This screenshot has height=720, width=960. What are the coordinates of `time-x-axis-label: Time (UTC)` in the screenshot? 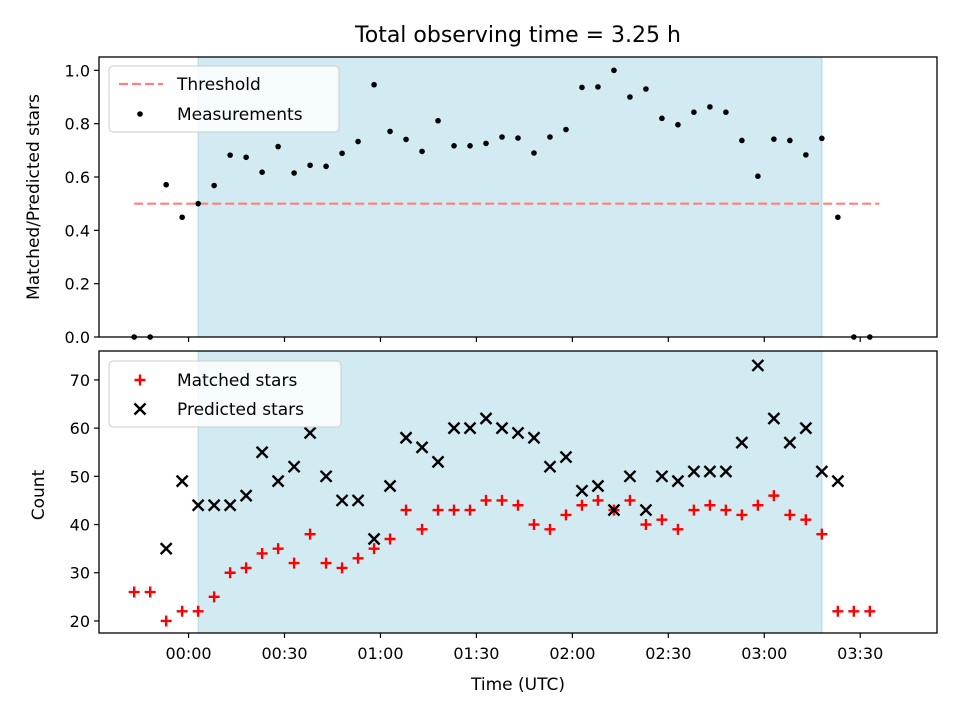 It's located at (517, 685).